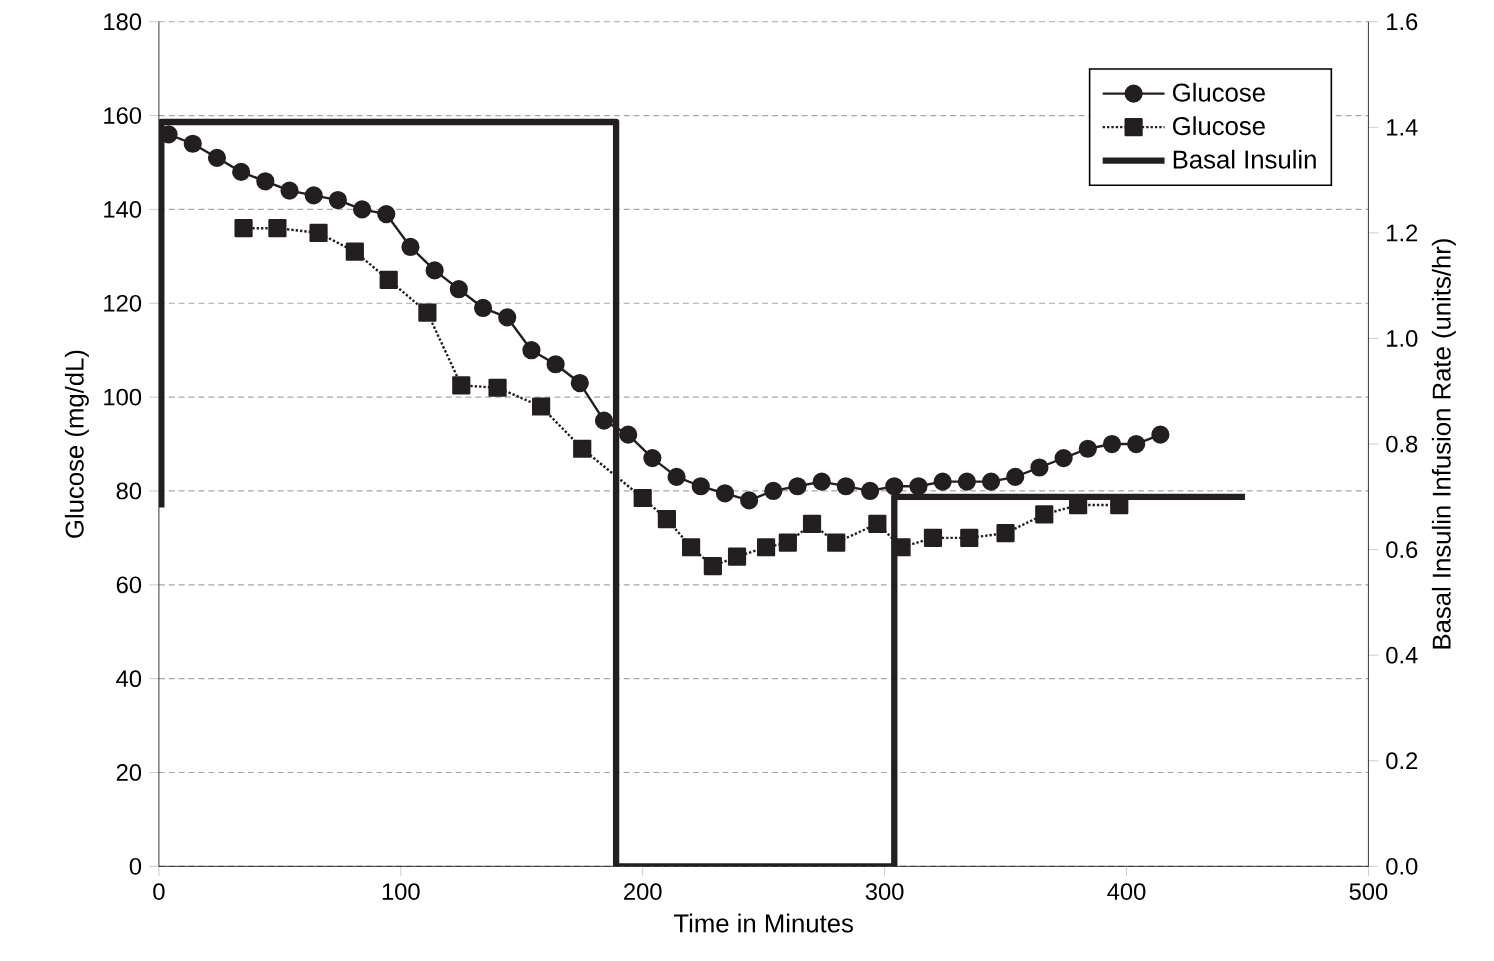 The width and height of the screenshot is (1494, 961). Describe the element at coordinates (123, 303) in the screenshot. I see `y-tick-label: 120` at that location.